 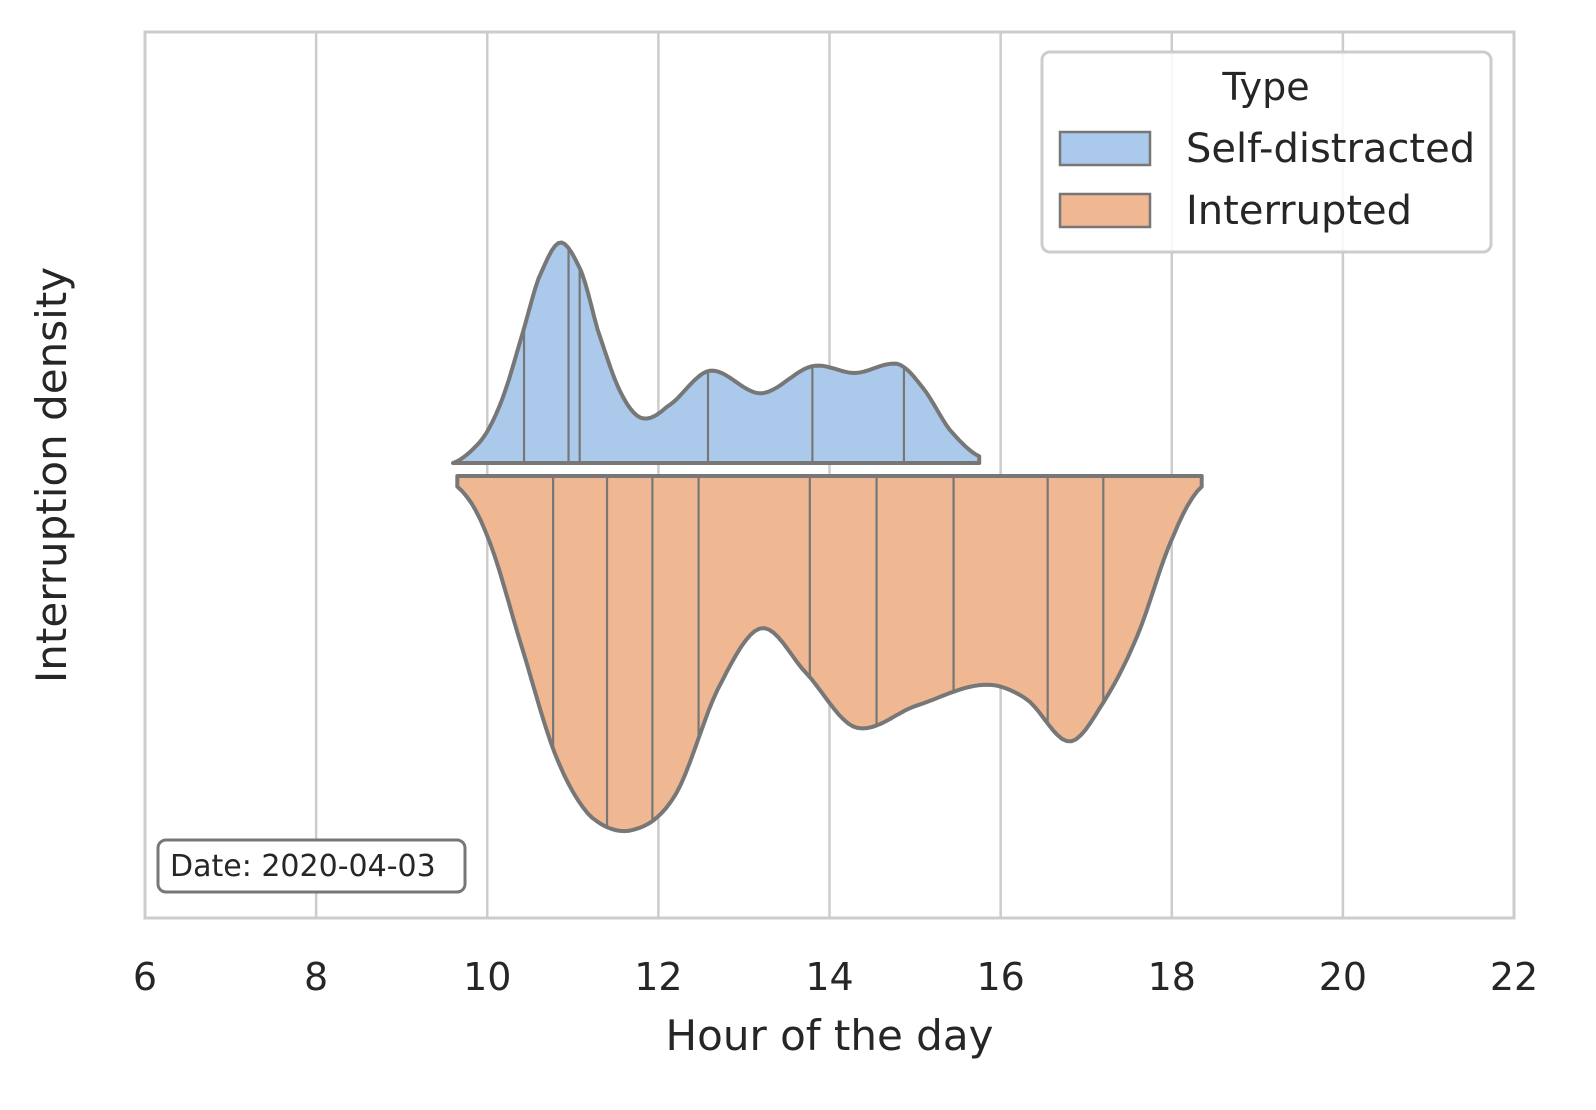 I want to click on y-axis-label: Interruption density, so click(x=51, y=475).